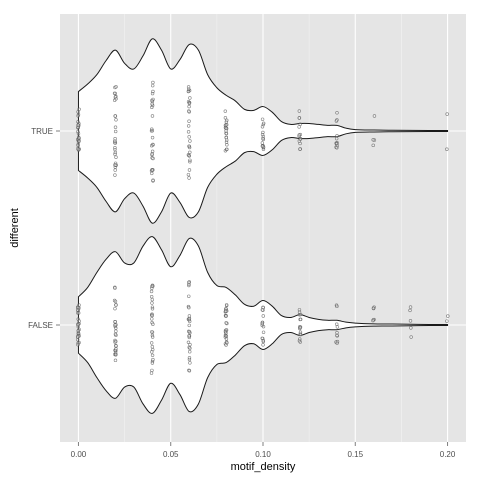 Image resolution: width=480 pixels, height=480 pixels. Describe the element at coordinates (448, 454) in the screenshot. I see `x-tick-label: 0.20` at that location.